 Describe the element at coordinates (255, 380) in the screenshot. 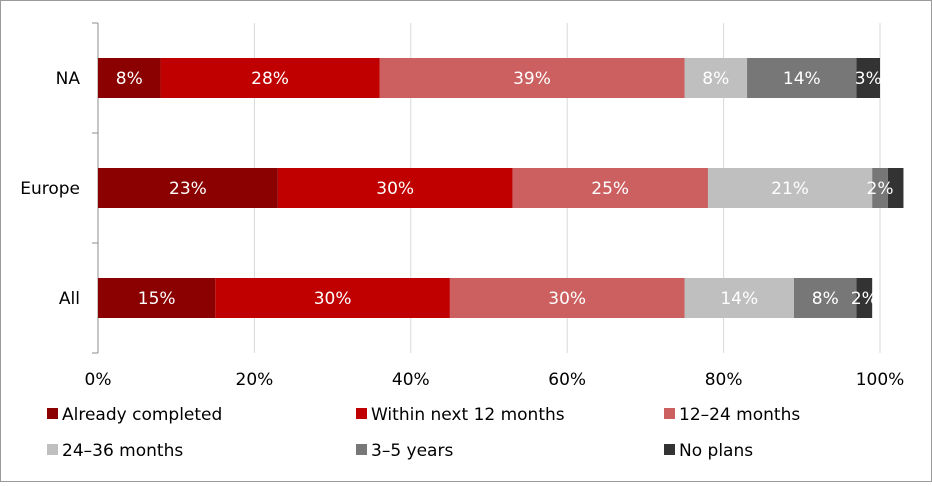

I see `x-tick-label: 20%` at that location.